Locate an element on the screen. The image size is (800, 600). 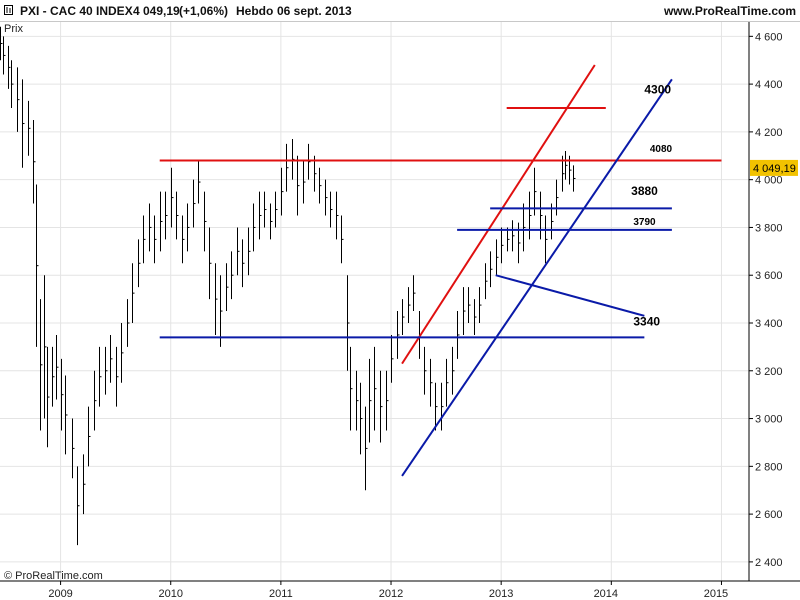
x-tick-label: 2010 is located at coordinates (170, 594).